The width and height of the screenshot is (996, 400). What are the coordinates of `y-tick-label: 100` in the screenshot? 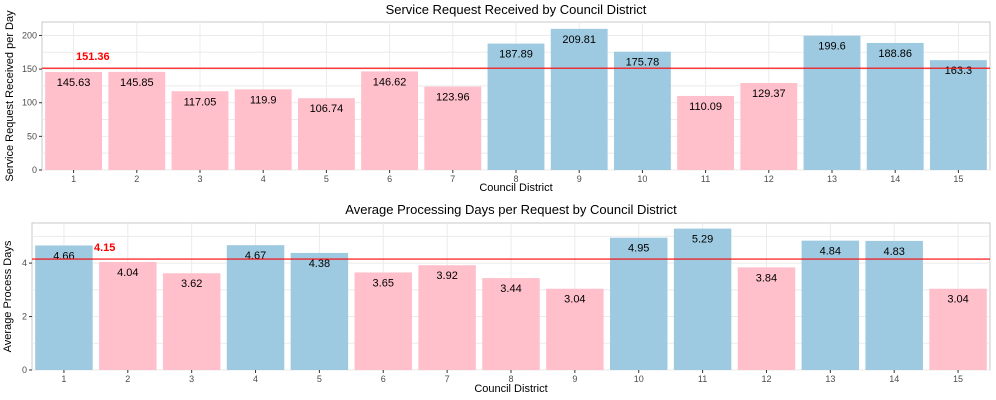 It's located at (29, 103).